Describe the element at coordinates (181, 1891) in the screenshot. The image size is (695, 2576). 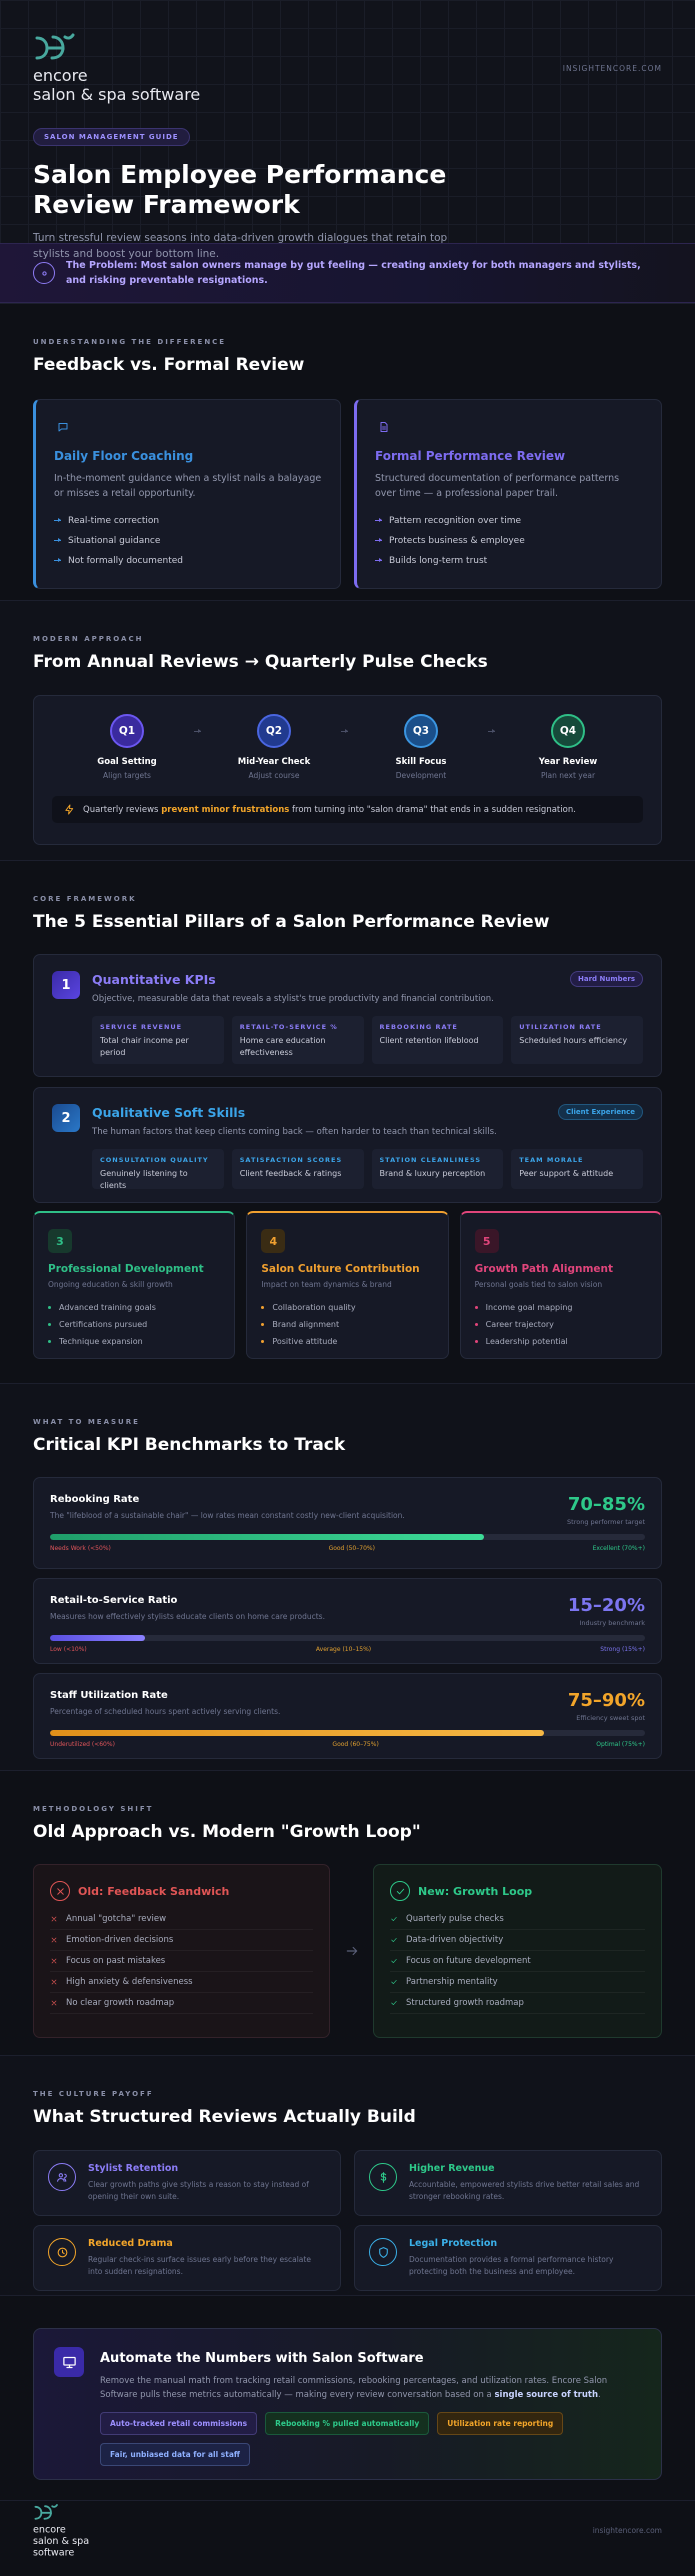
I see `approach-header: Old: Feedback Sandwich` at that location.